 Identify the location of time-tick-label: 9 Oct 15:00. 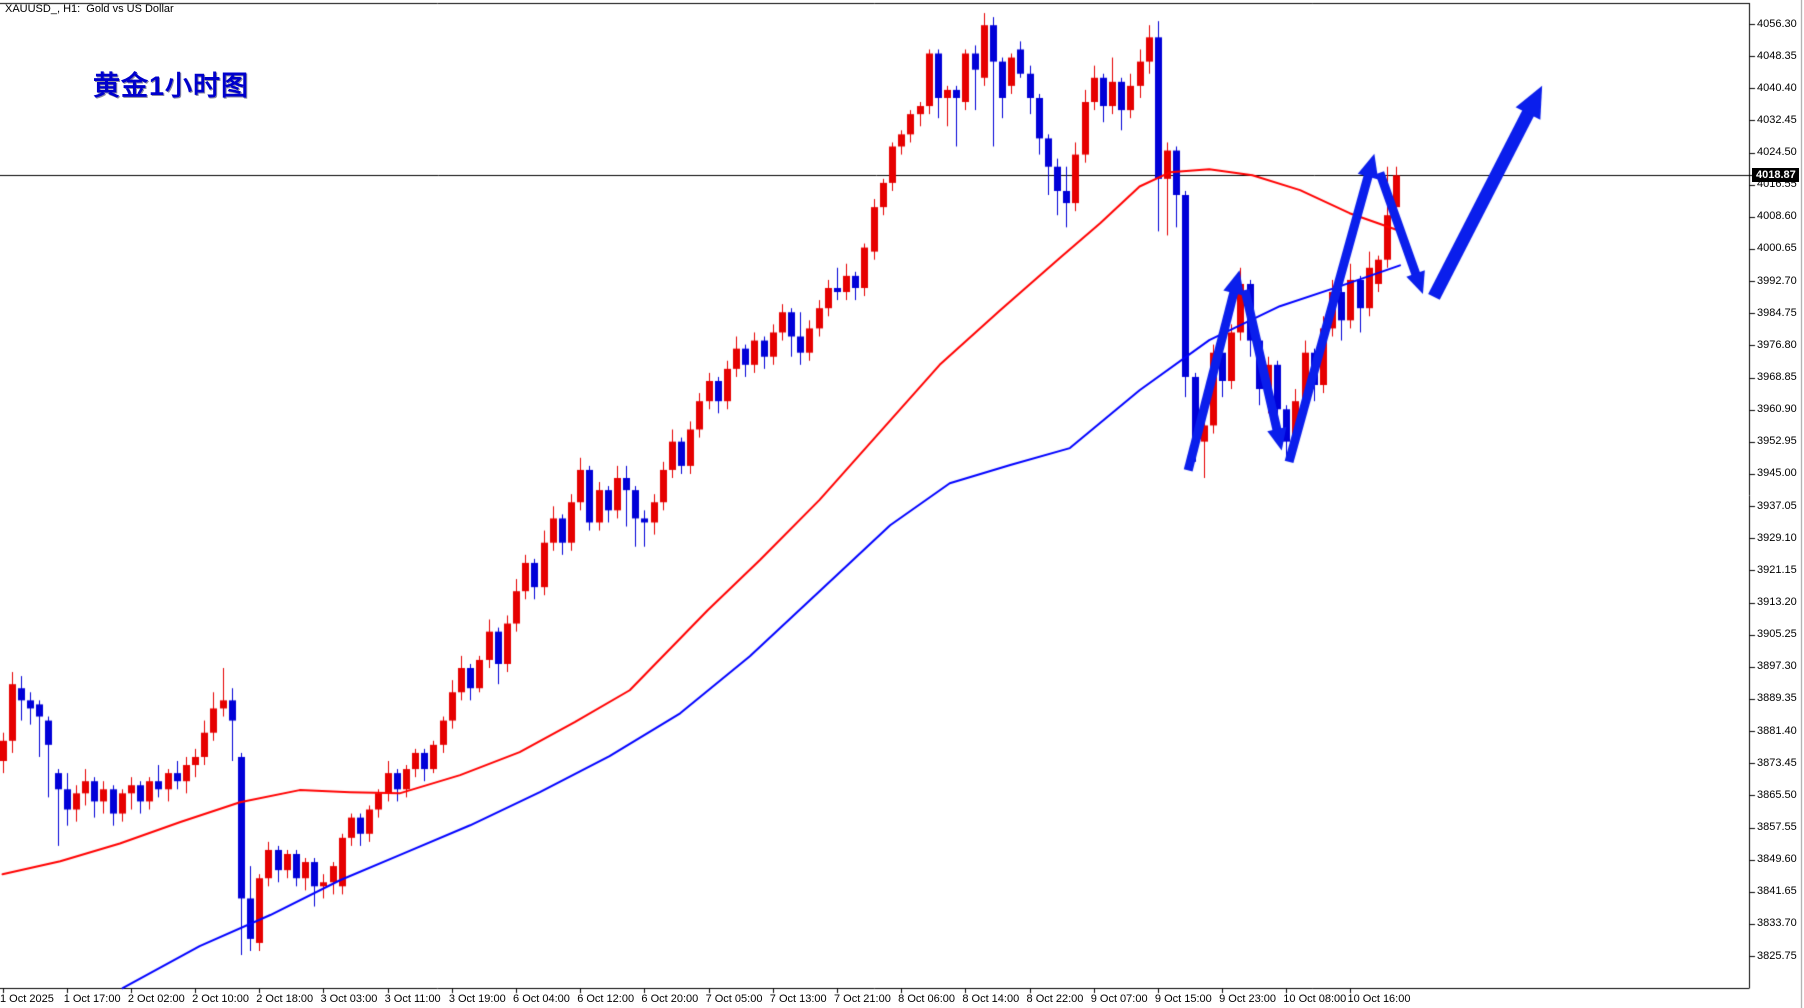
(1183, 999).